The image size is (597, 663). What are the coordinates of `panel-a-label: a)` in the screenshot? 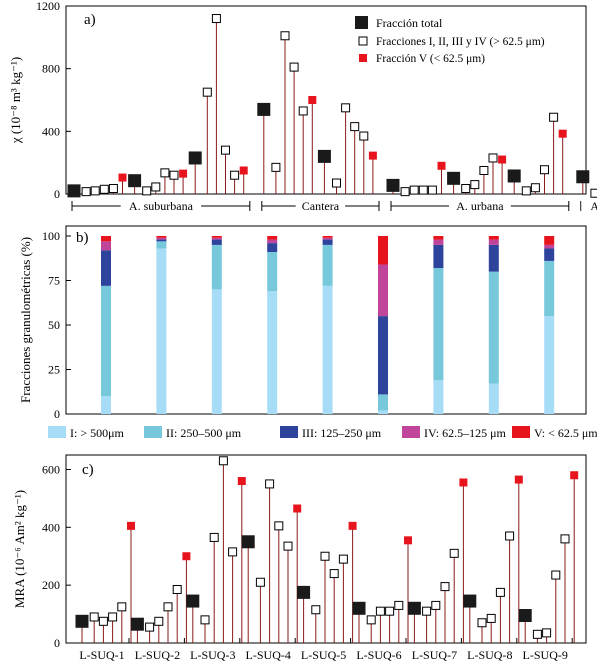 It's located at (90, 20).